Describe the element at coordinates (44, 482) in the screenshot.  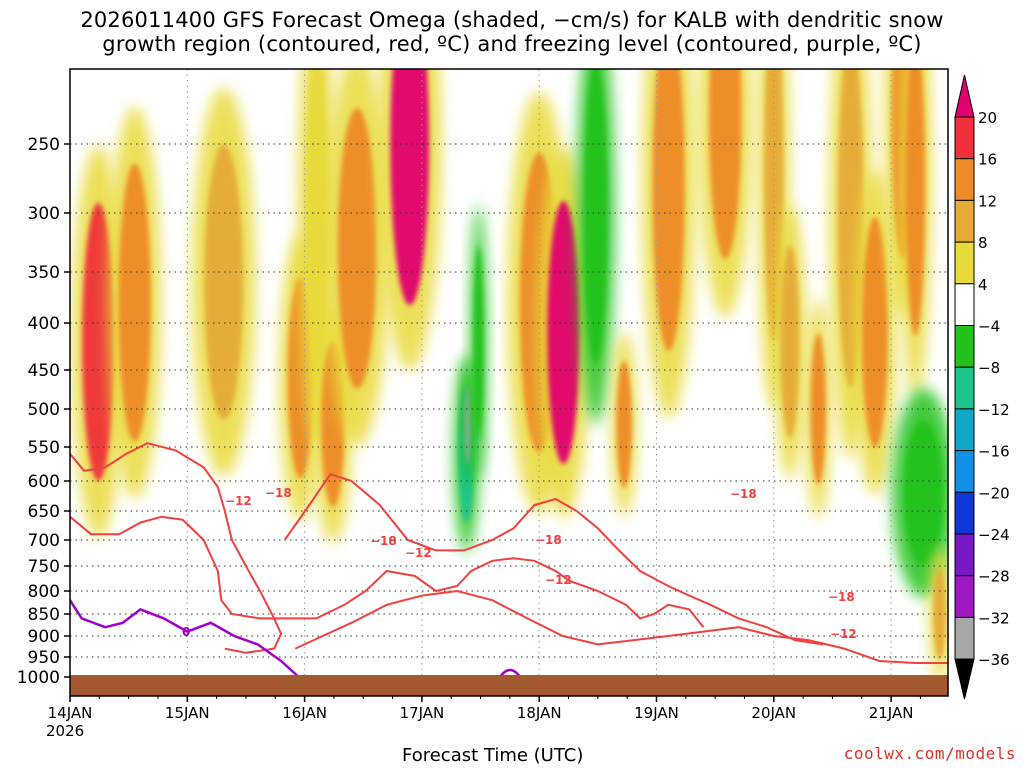
I see `y-tick-label-600: 600` at that location.